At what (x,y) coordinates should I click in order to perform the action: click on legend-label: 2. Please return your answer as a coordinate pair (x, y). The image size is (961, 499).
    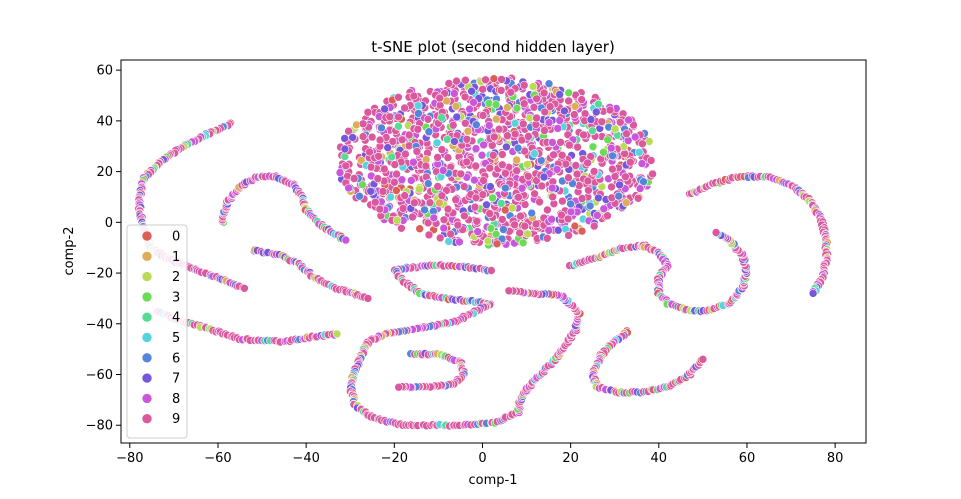
    Looking at the image, I should click on (176, 277).